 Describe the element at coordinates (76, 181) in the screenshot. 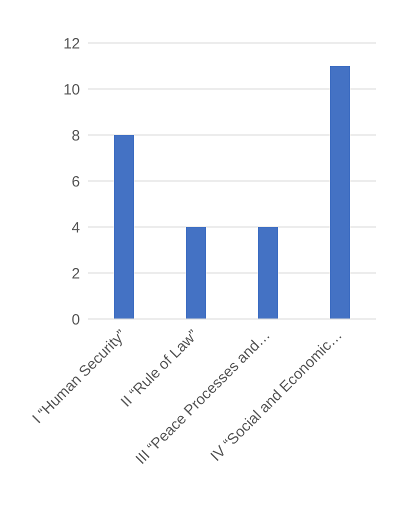

I see `y-tick-label: 6` at that location.